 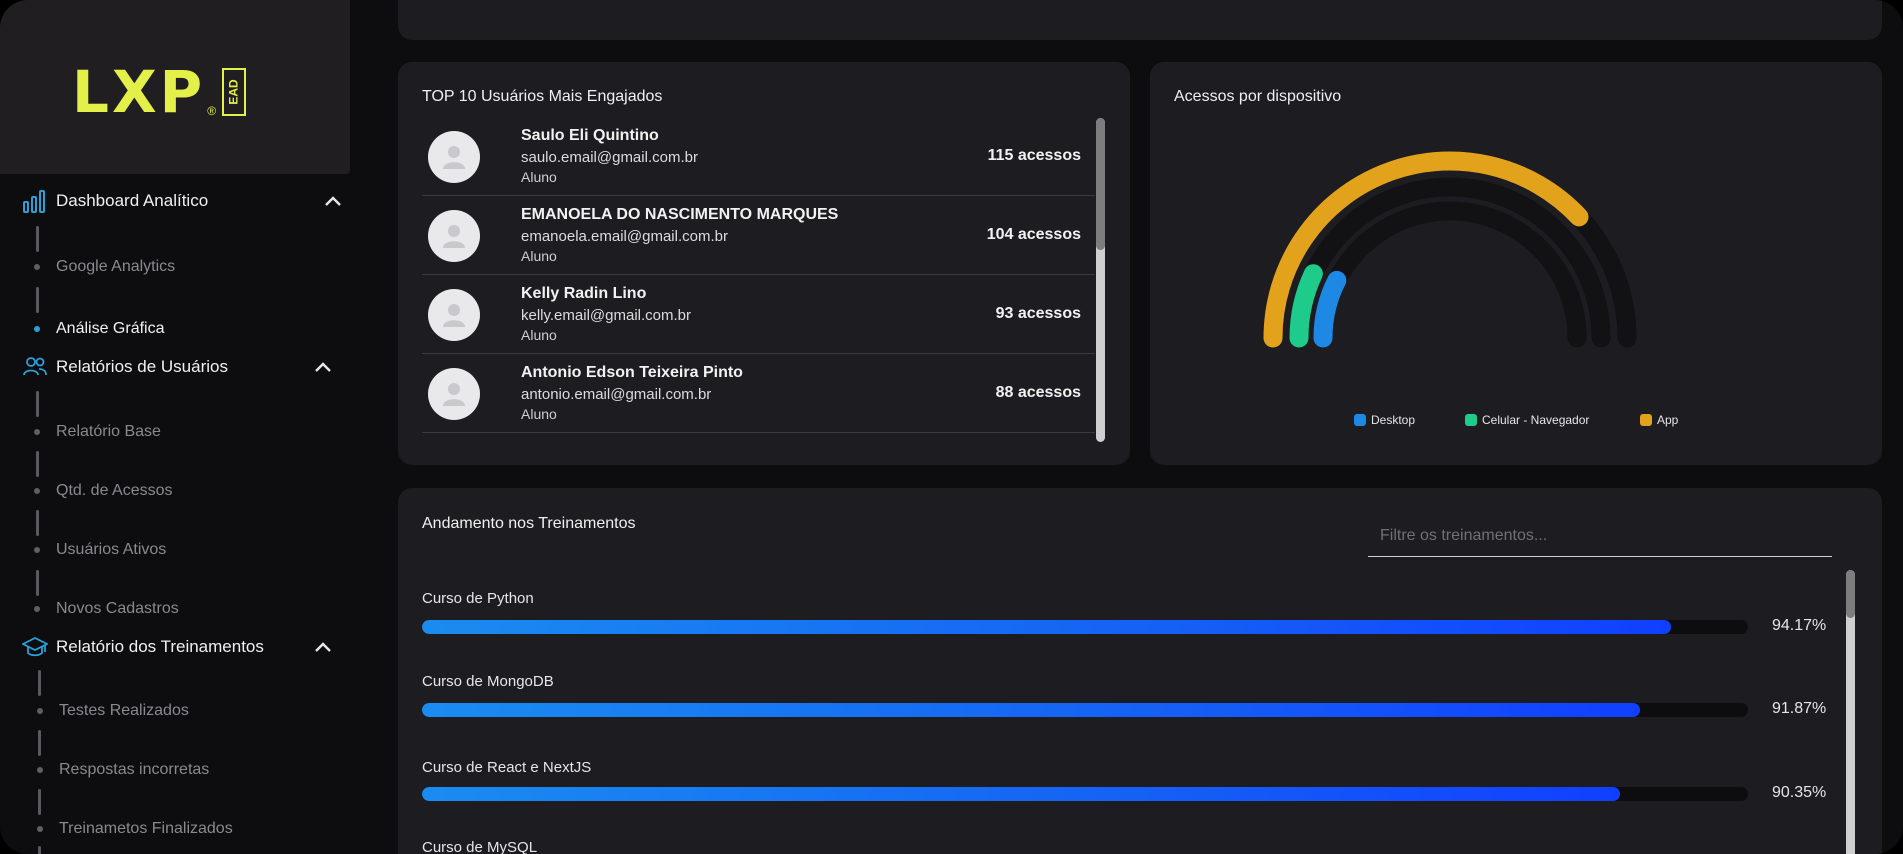 I want to click on sidebar-item-label: Respostas incorretas, so click(x=134, y=769).